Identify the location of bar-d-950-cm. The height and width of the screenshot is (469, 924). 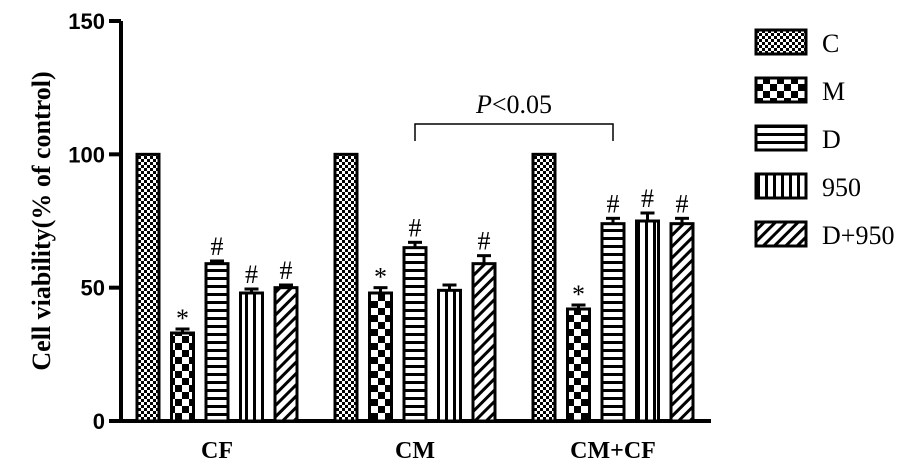
(484, 342).